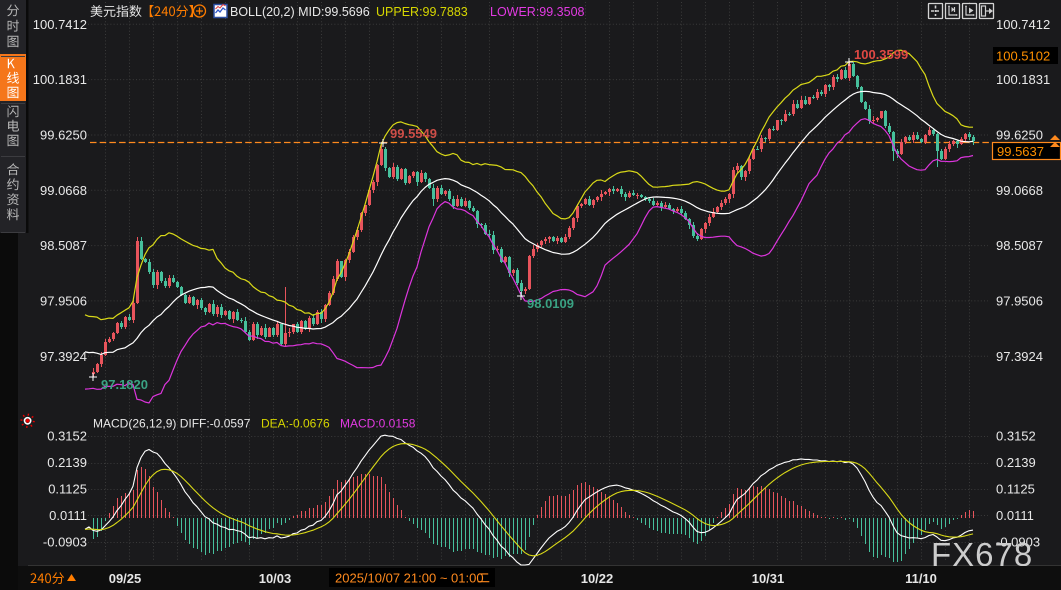 This screenshot has height=590, width=1061. What do you see at coordinates (172, 424) in the screenshot?
I see `svg-text: MACD(26,12,9) DIFF:-0.0597` at bounding box center [172, 424].